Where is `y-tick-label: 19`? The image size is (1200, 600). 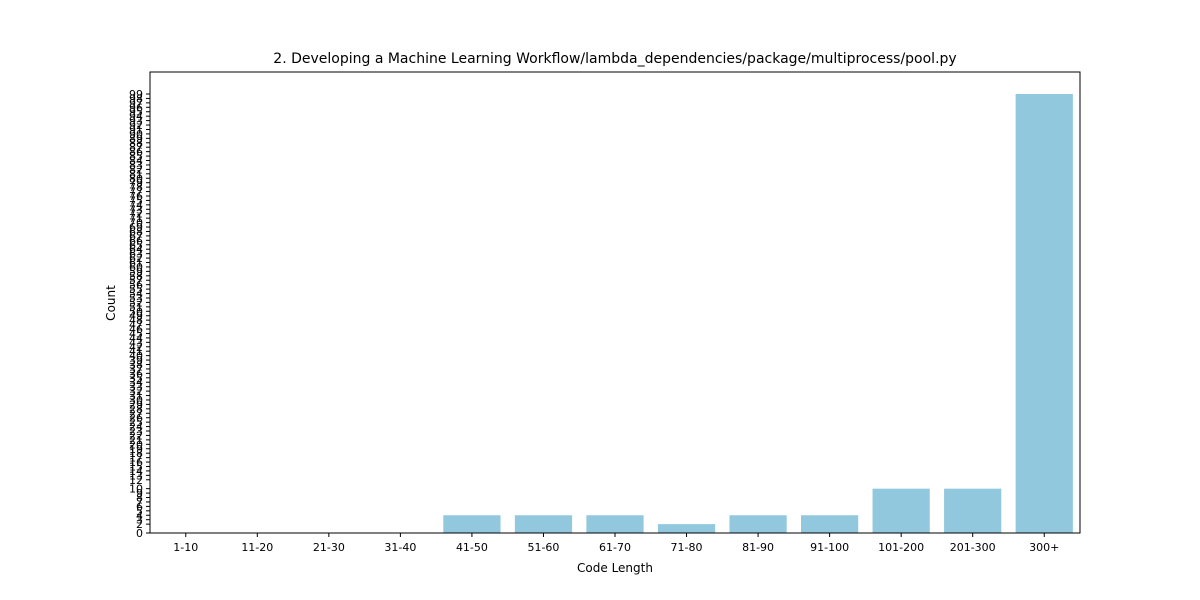
y-tick-label: 19 is located at coordinates (136, 449).